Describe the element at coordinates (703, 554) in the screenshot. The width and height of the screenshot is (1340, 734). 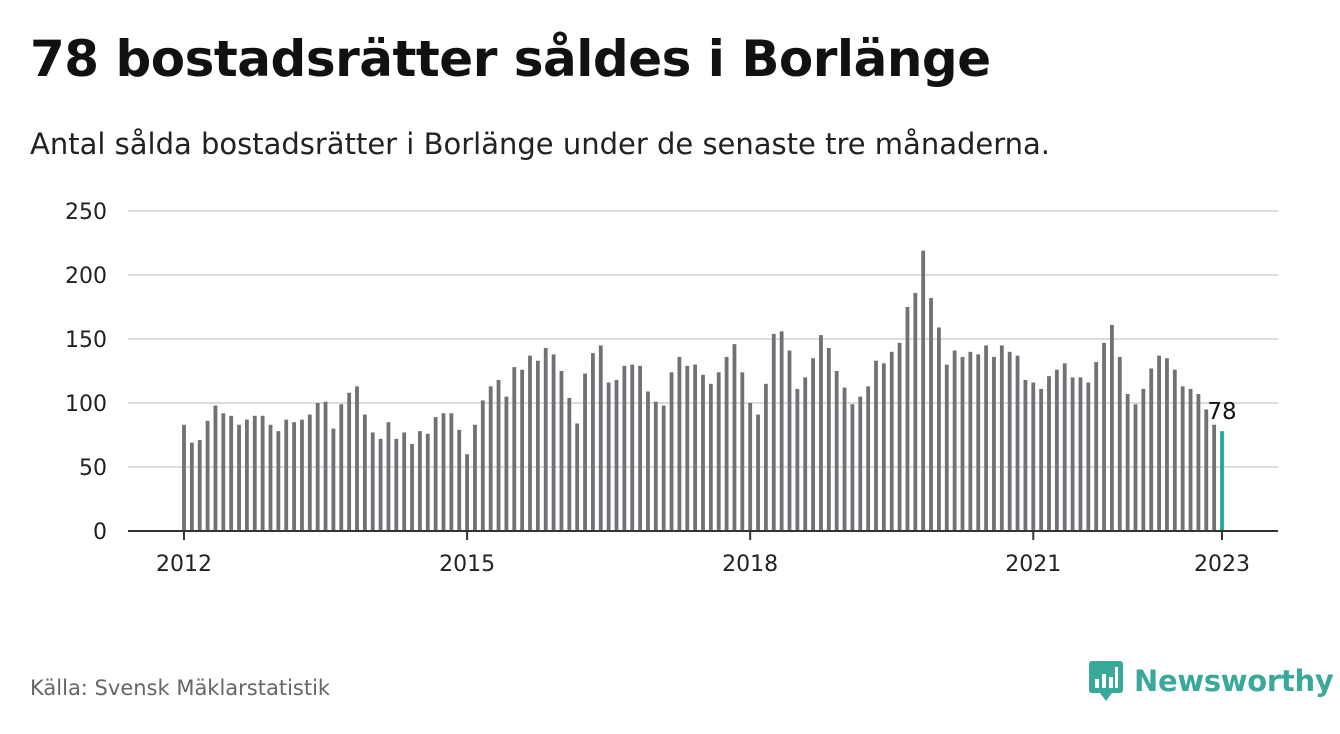
I see `x-axis-ticks: 2012 2015 2018 2021 2023` at that location.